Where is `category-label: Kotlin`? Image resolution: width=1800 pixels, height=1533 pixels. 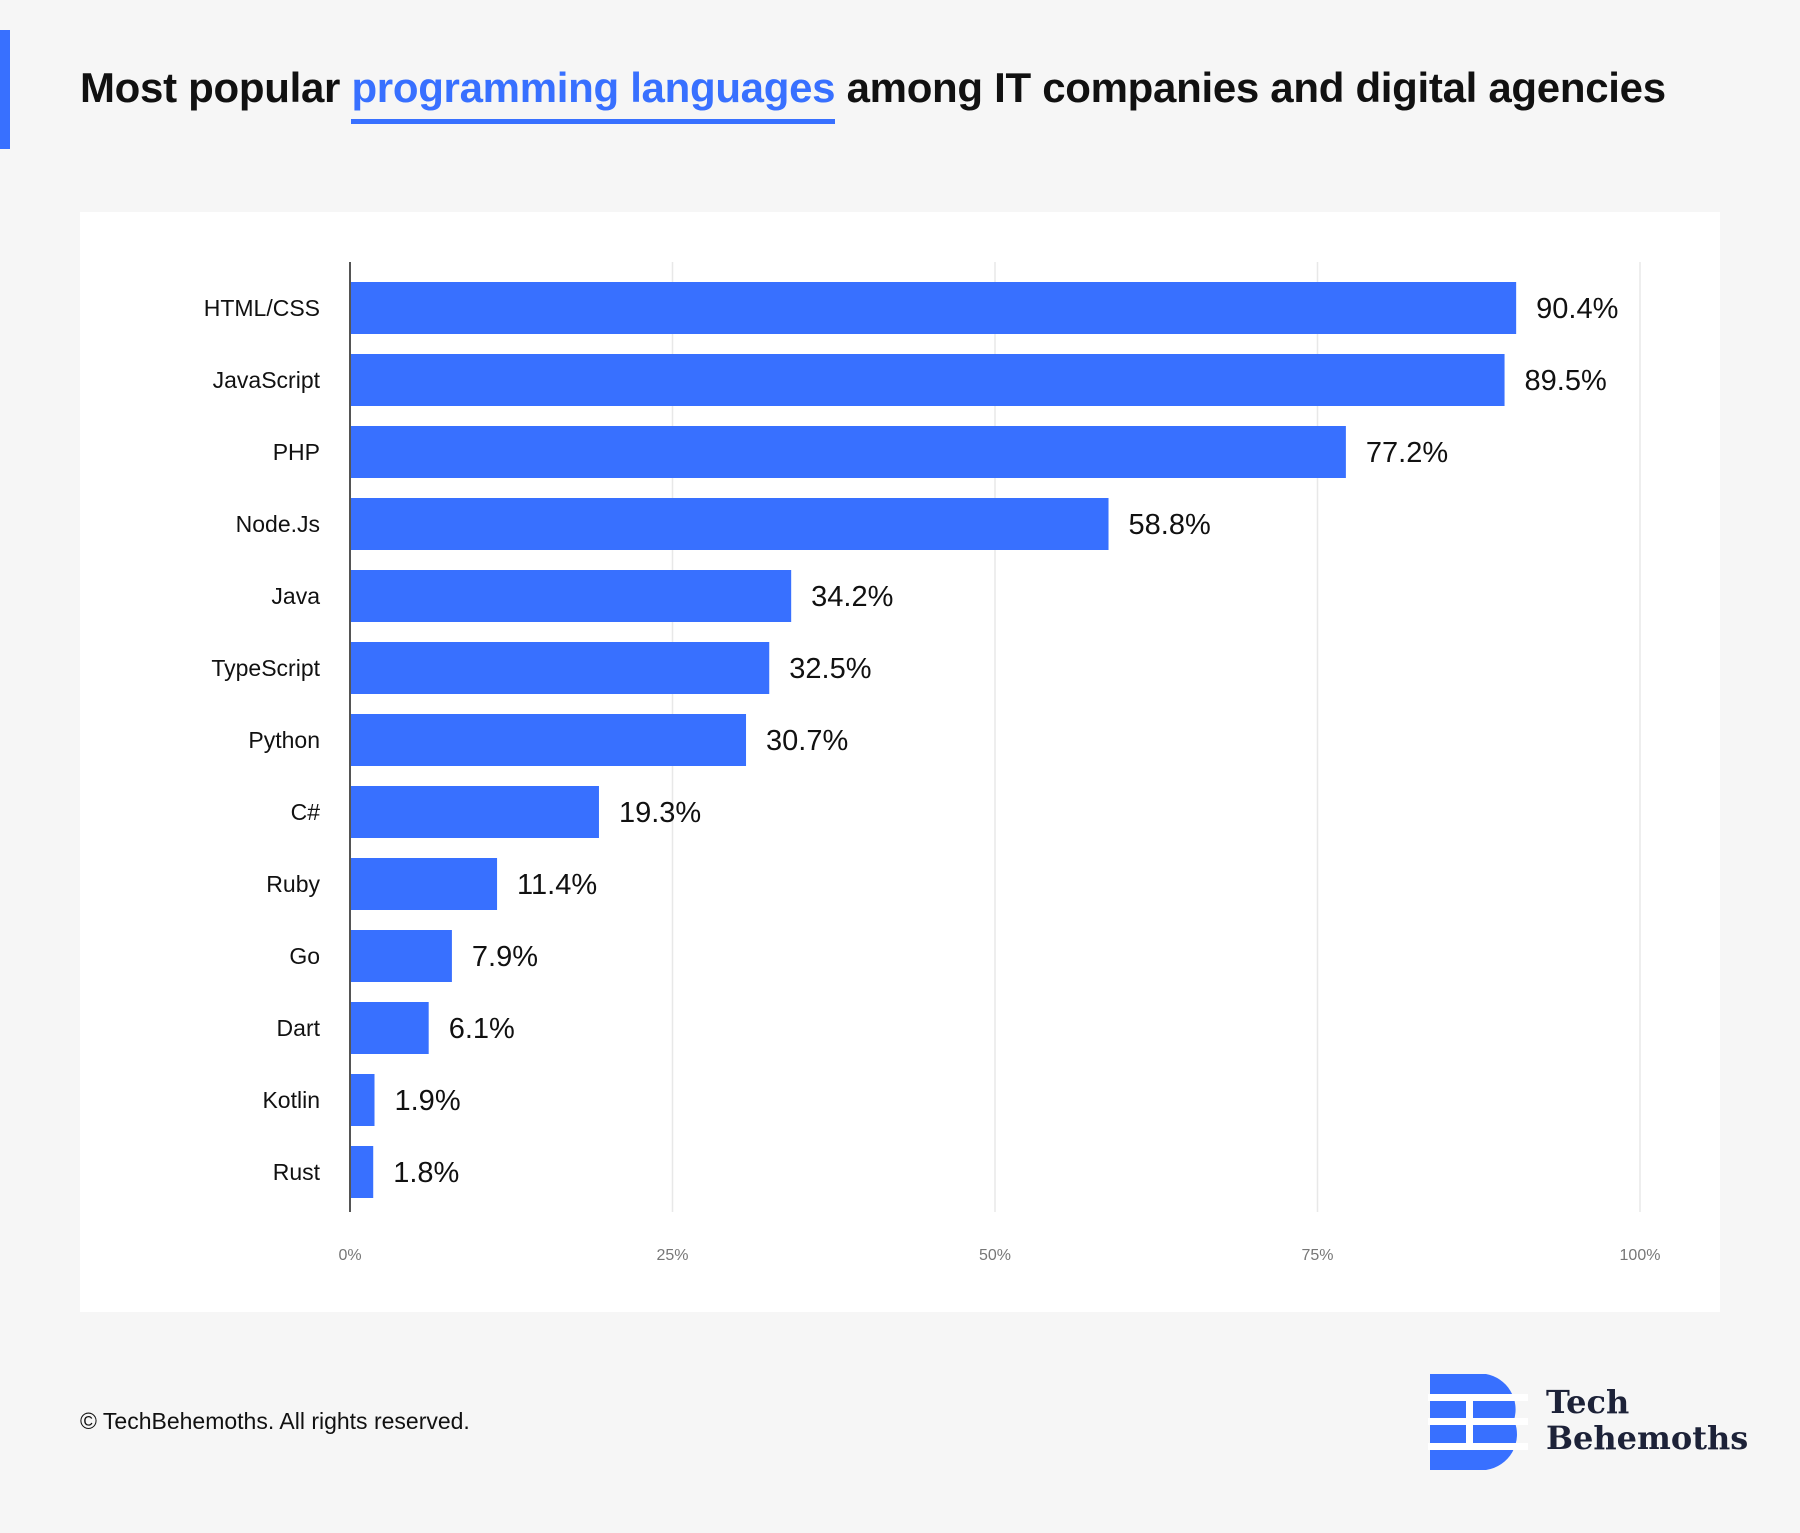
category-label: Kotlin is located at coordinates (291, 1100).